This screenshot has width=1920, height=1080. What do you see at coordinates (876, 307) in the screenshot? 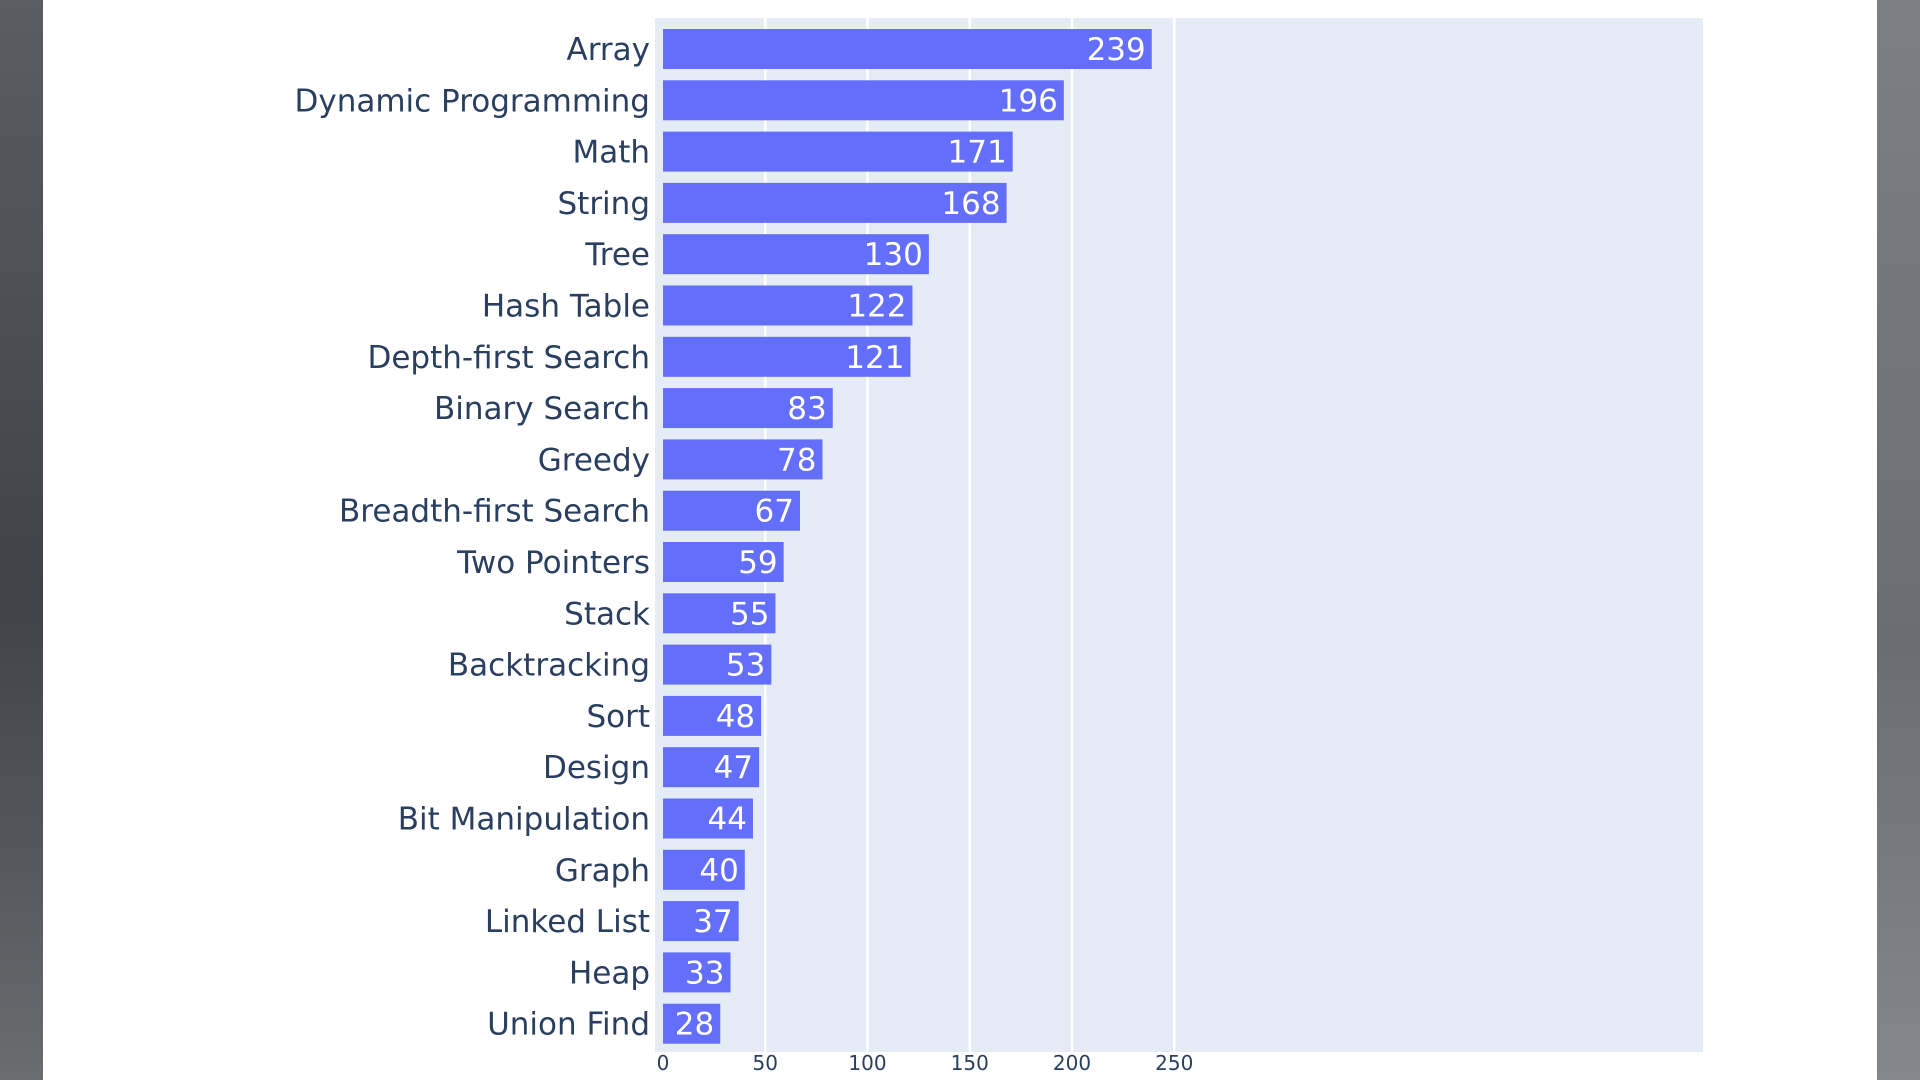
I see `data-label: 122` at bounding box center [876, 307].